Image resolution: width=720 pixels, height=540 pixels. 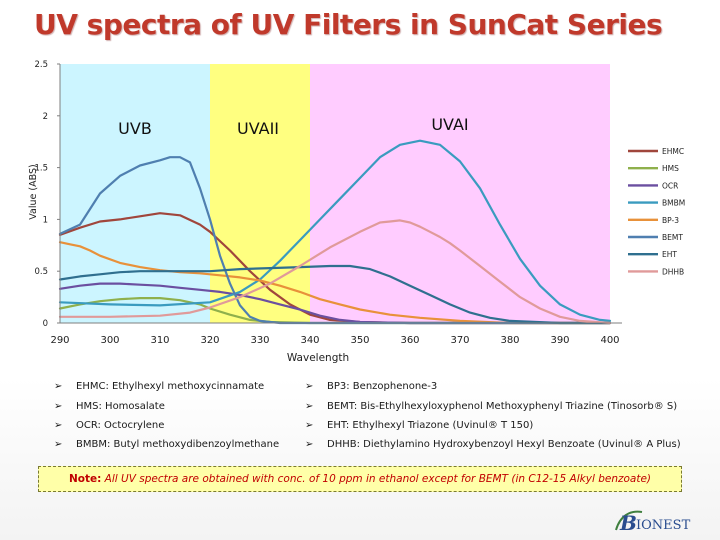 What do you see at coordinates (170, 386) in the screenshot?
I see `definition-text: EHMC: Ethylhexyl methoxycinnamate` at bounding box center [170, 386].